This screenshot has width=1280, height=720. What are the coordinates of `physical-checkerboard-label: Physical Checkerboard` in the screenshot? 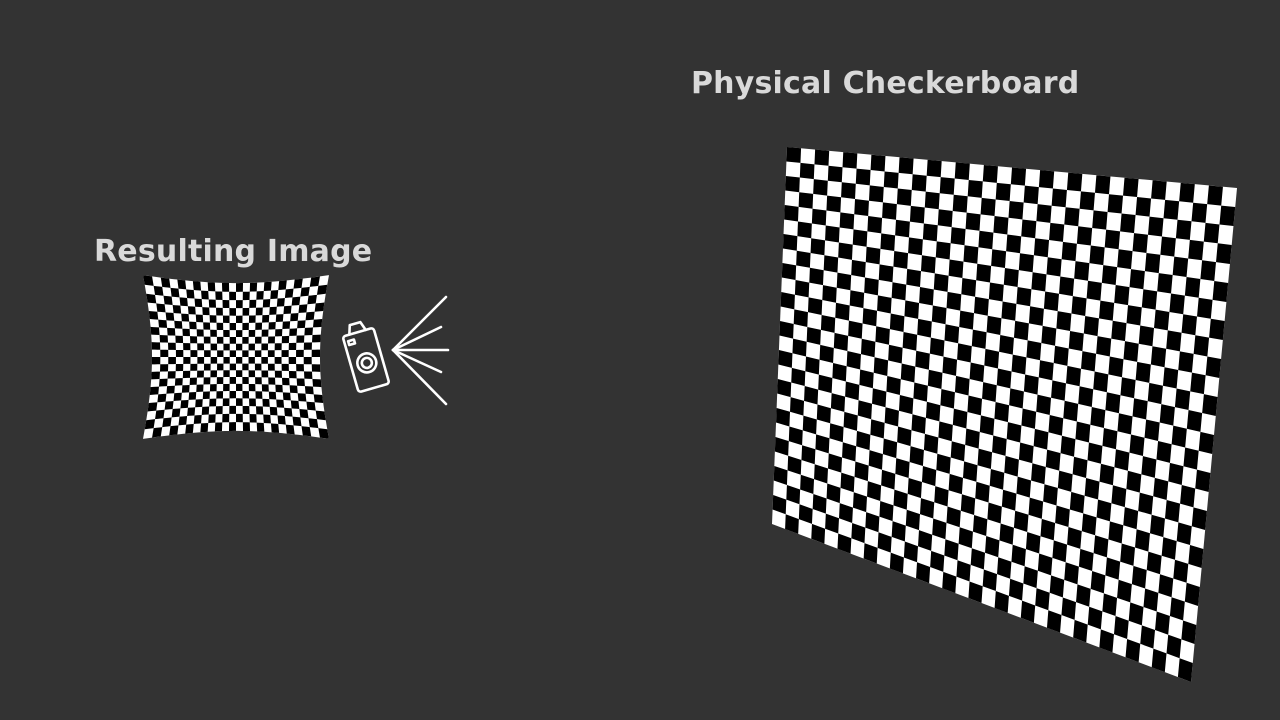 It's located at (885, 83).